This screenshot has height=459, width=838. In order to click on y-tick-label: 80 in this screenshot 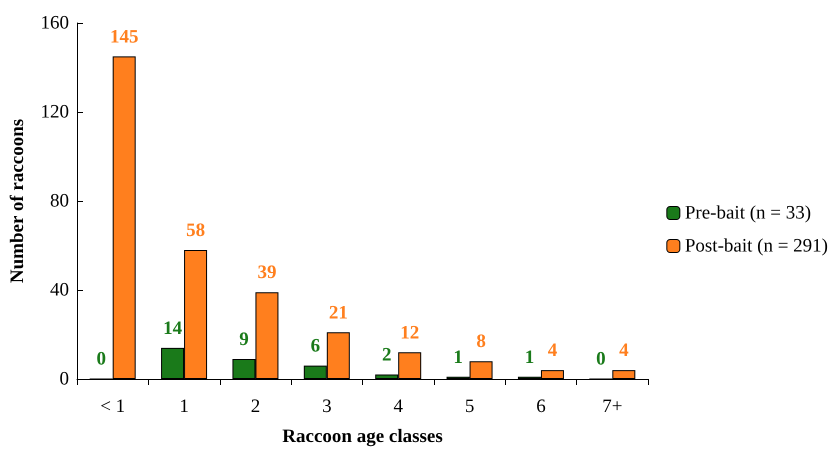, I will do `click(59, 201)`.